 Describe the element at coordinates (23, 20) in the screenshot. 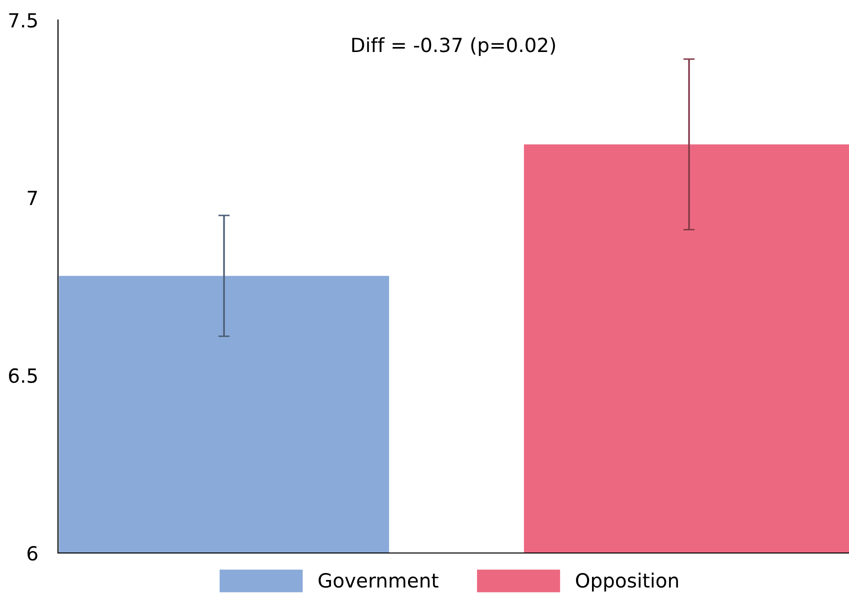

I see `y-tick-label: 7.5` at that location.